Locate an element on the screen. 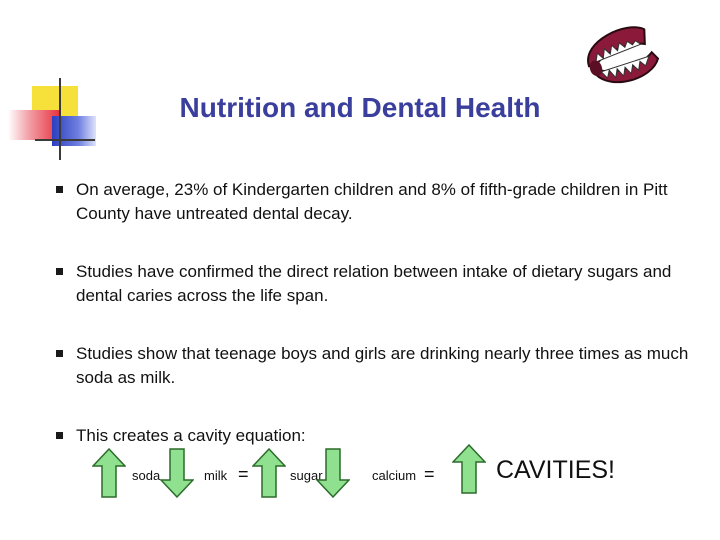 Image resolution: width=720 pixels, height=540 pixels. cavity-equation: soda milk = sugar calcium = CAVITIES! is located at coordinates (360, 474).